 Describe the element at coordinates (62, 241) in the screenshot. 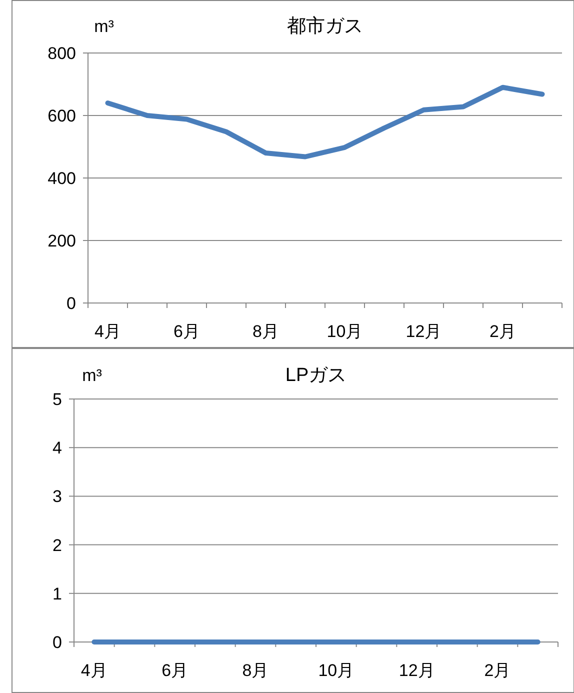

I see `y-tick-label: 200` at that location.